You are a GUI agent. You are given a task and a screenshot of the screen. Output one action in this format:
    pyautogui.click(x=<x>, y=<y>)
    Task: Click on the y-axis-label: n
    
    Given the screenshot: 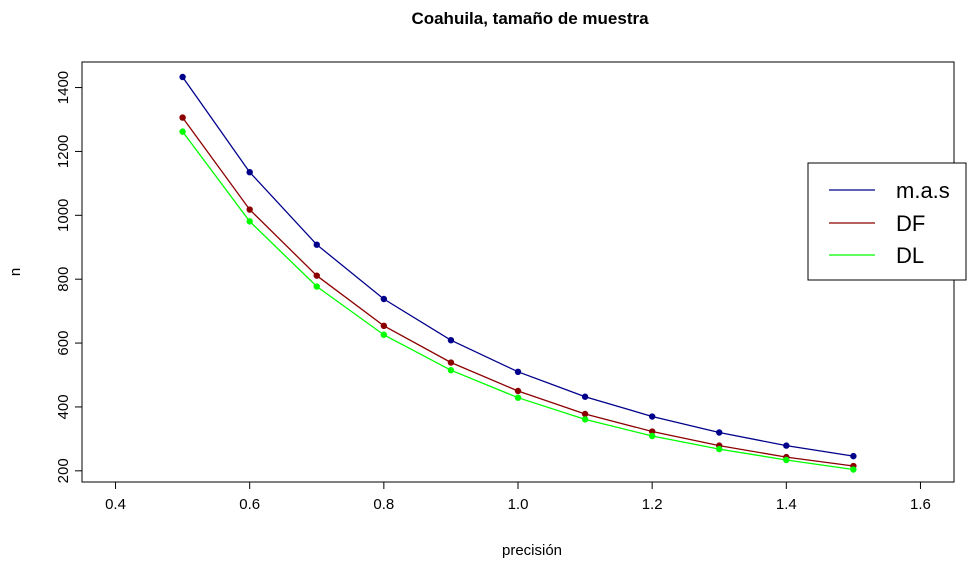 What is the action you would take?
    pyautogui.click(x=15, y=272)
    